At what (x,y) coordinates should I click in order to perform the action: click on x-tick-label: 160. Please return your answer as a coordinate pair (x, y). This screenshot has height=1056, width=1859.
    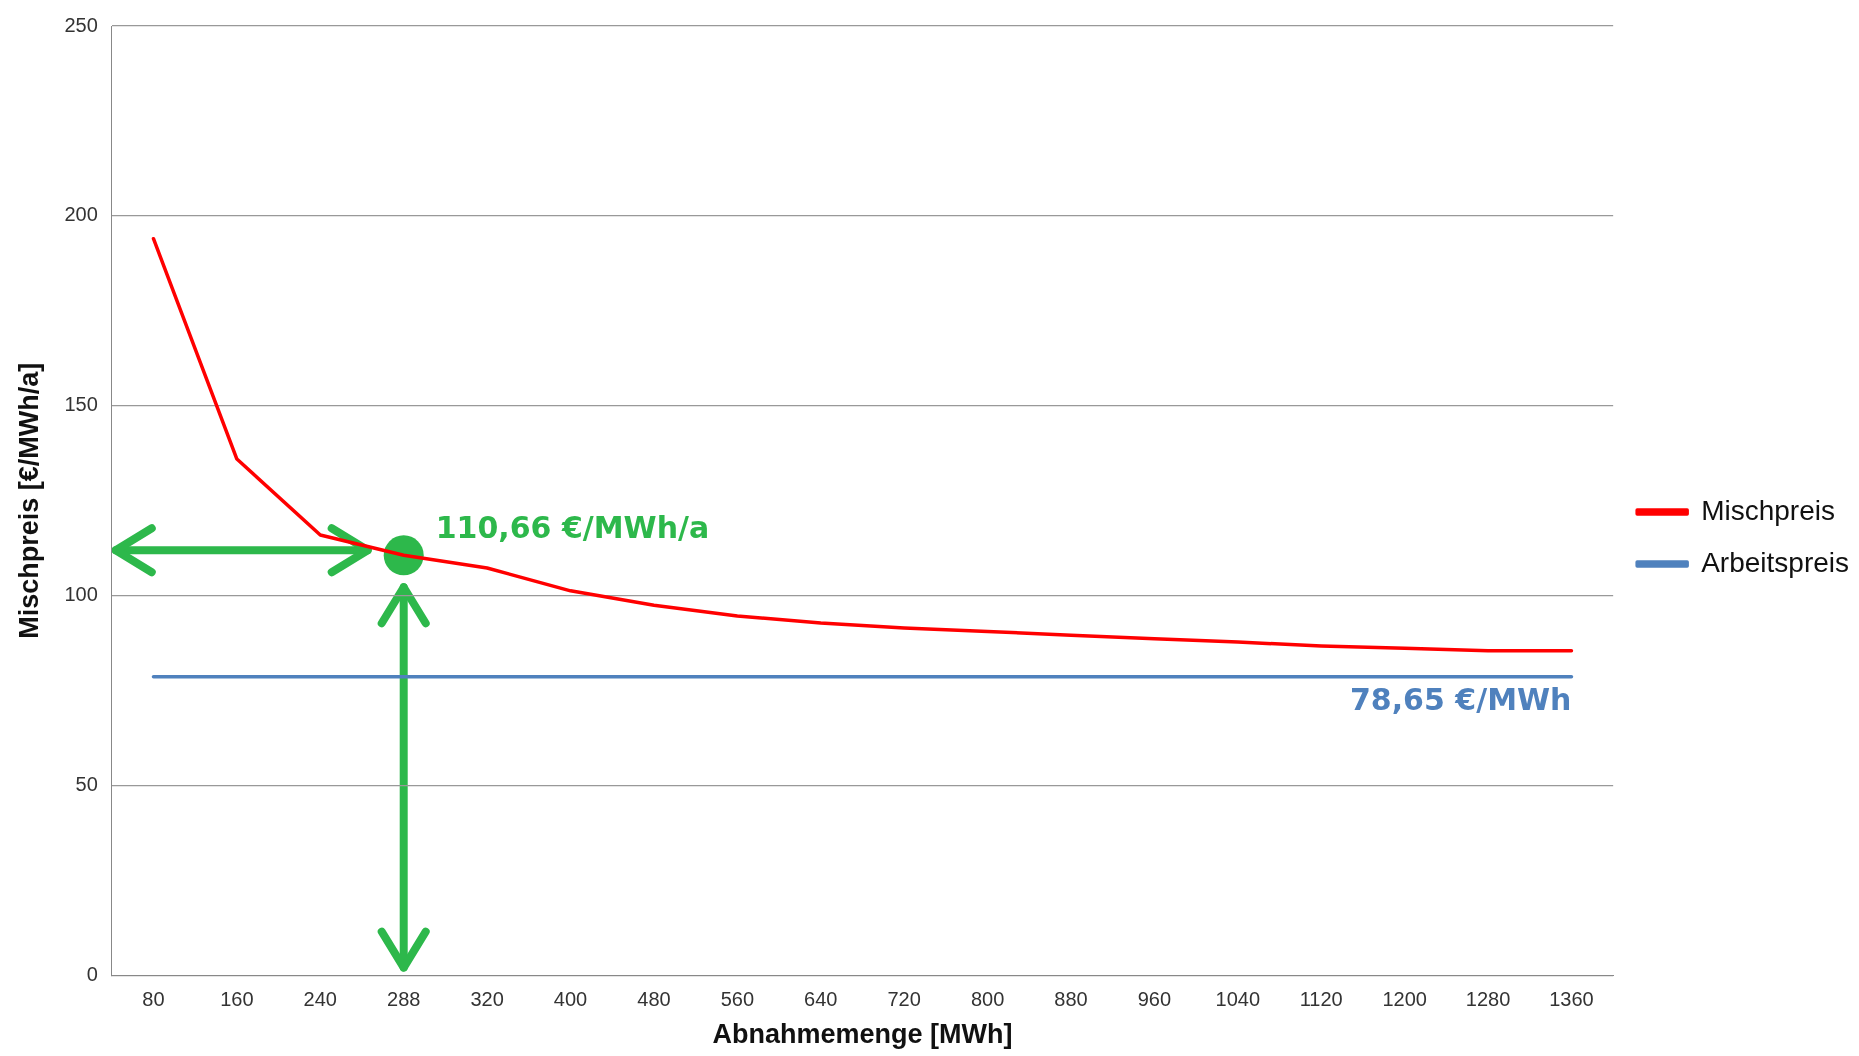
    Looking at the image, I should click on (237, 999).